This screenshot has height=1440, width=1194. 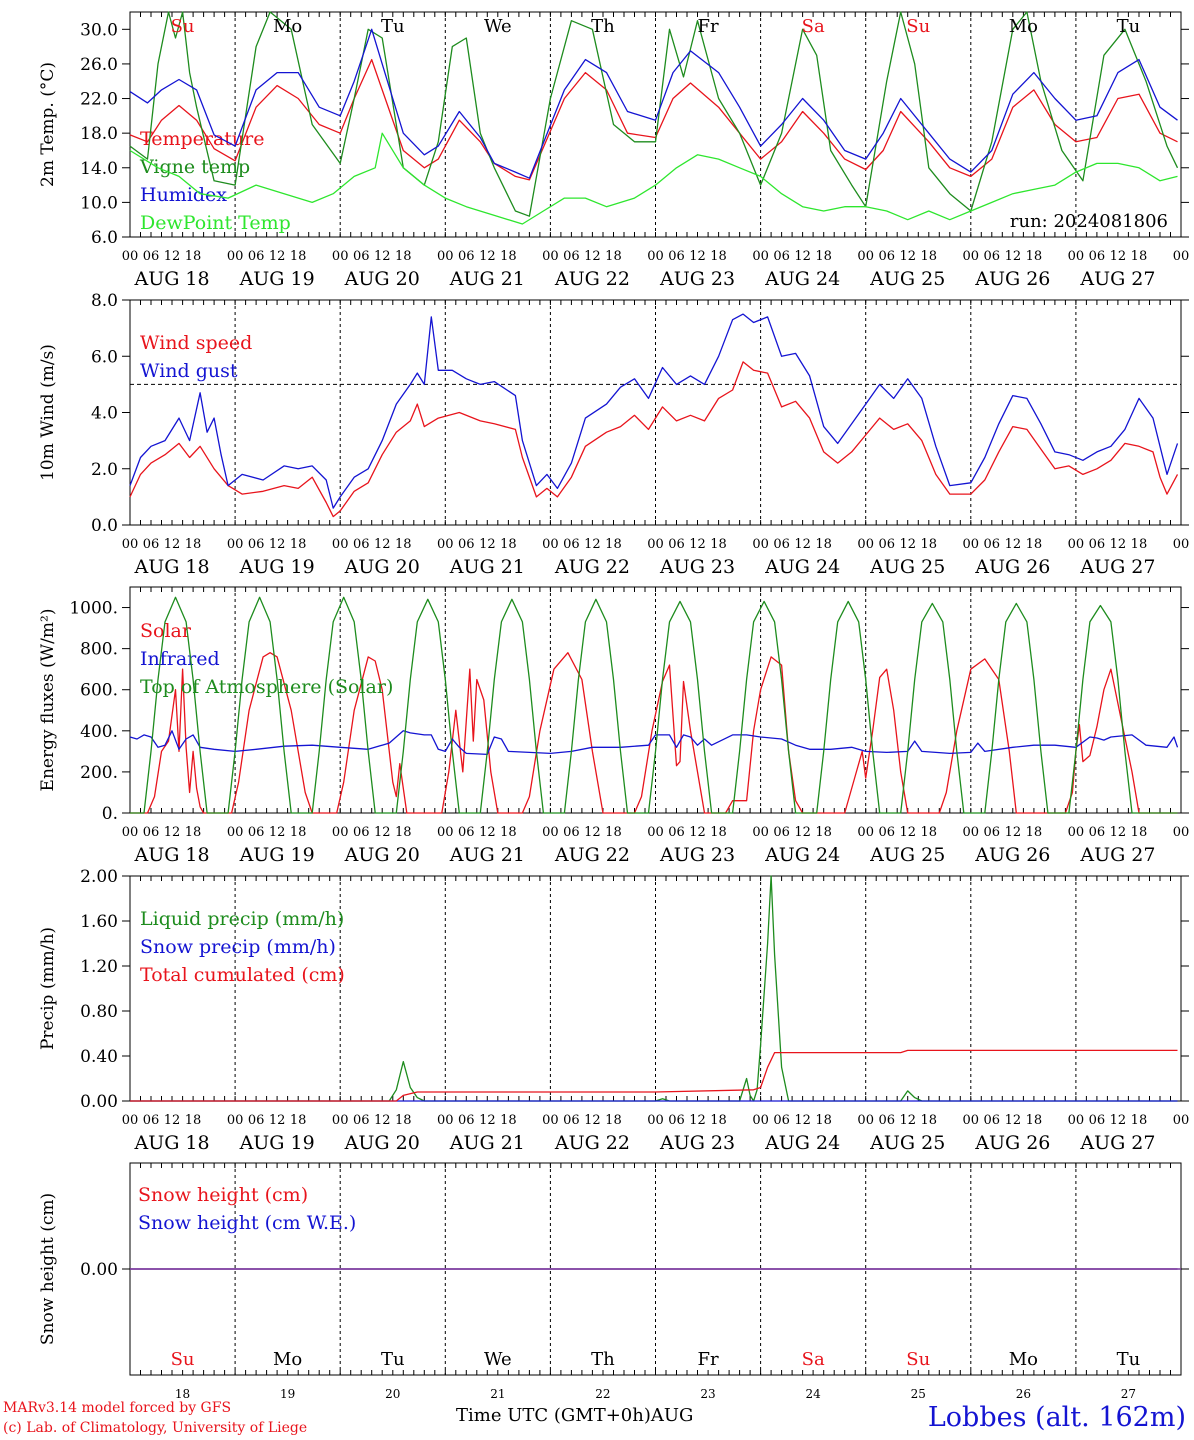 I want to click on legend-entry-3: Humidex, so click(x=183, y=195).